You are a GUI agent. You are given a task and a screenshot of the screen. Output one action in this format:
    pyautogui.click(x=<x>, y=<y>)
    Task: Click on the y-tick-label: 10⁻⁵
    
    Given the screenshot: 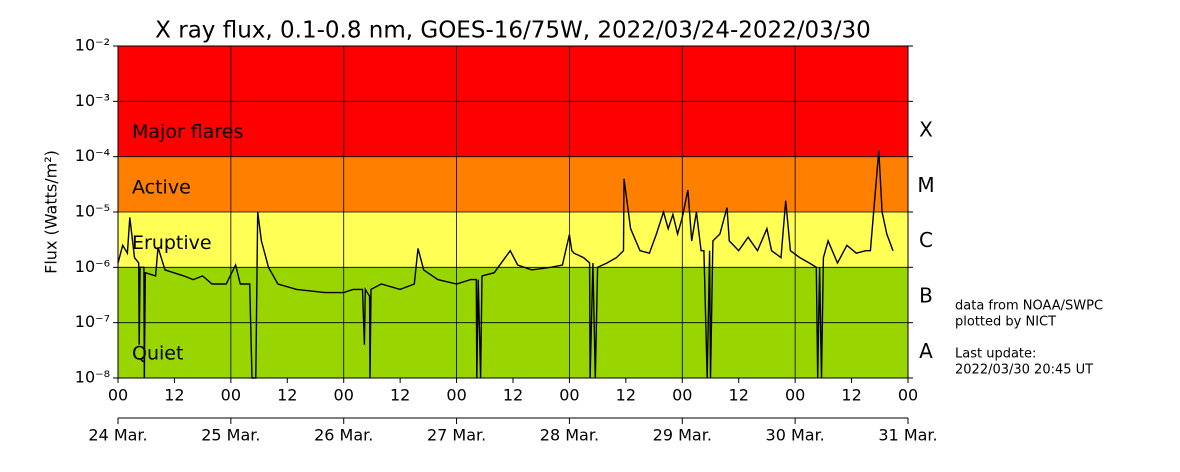 What is the action you would take?
    pyautogui.click(x=92, y=211)
    